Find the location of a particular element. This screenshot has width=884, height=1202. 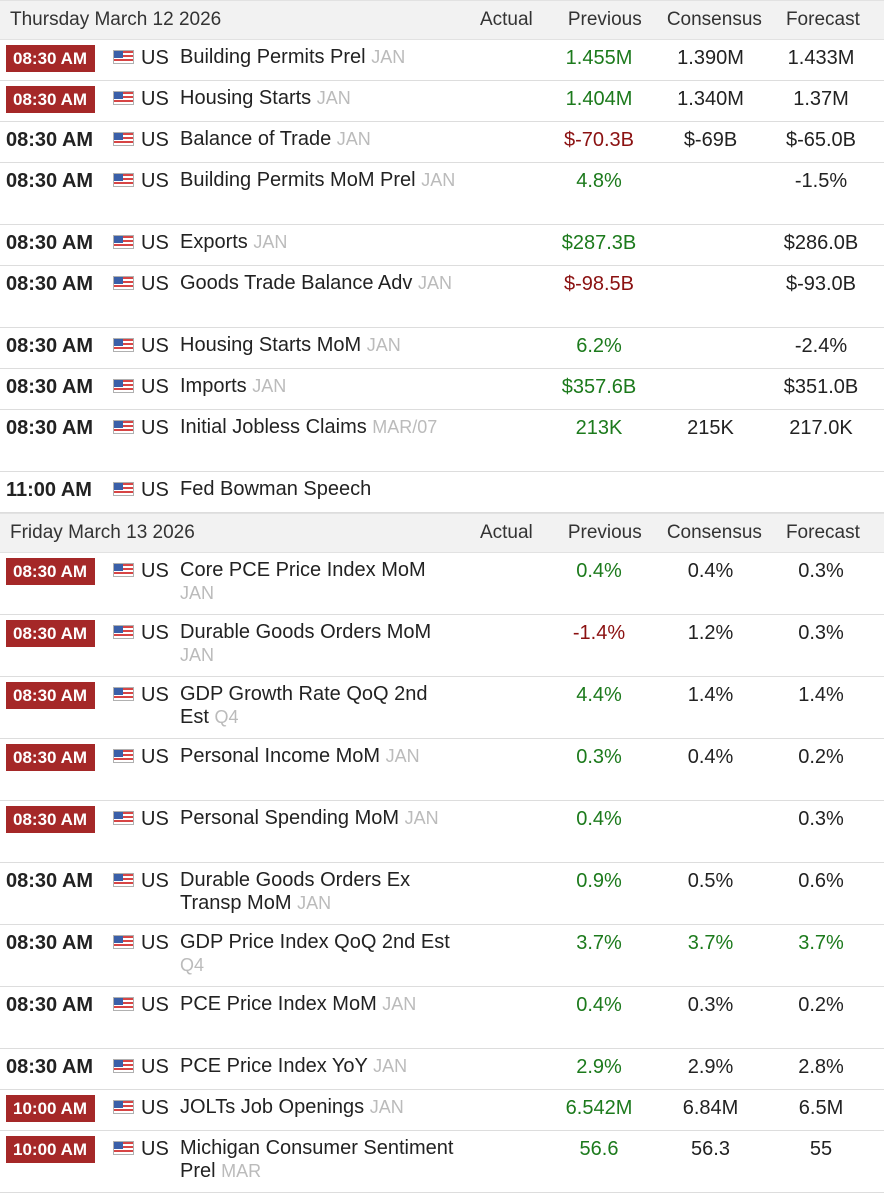

consensus-value: 1.390M is located at coordinates (710, 58).